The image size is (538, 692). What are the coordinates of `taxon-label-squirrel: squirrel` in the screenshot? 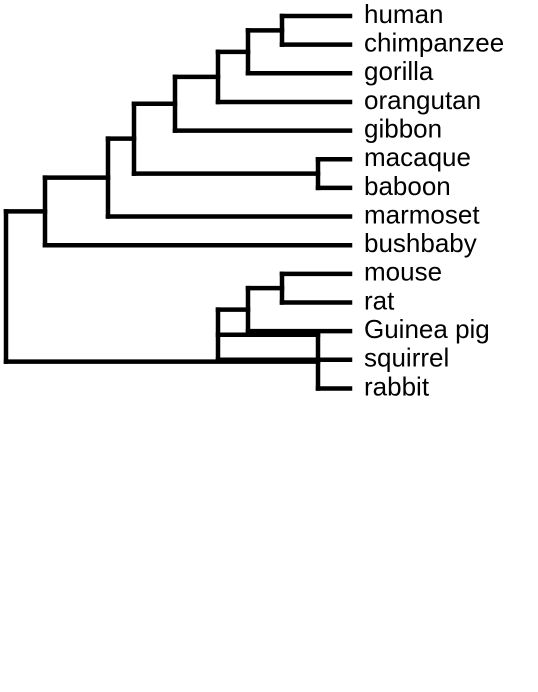 It's located at (406, 358).